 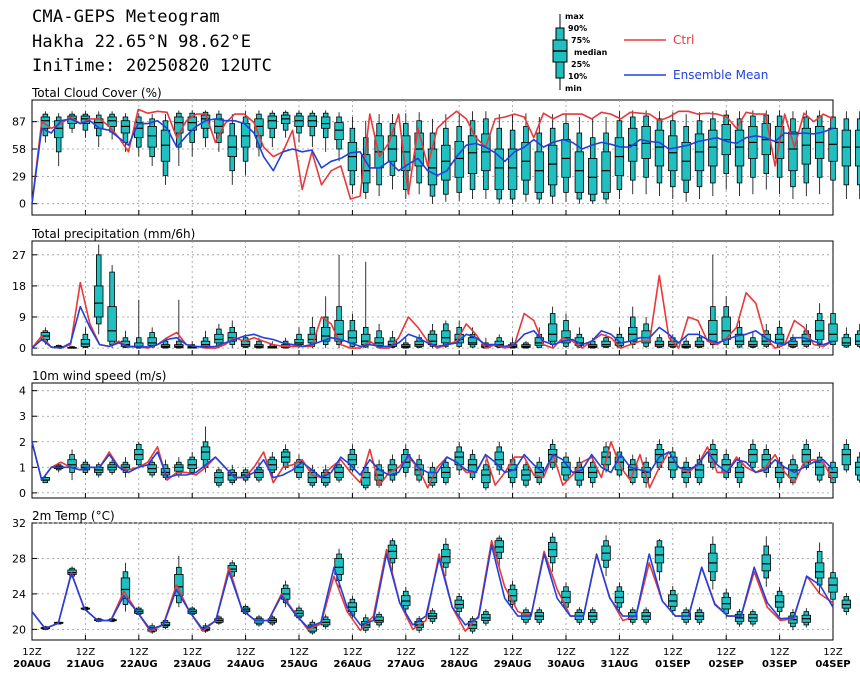 I want to click on panel-title: 2m Temp (°C), so click(x=73, y=516).